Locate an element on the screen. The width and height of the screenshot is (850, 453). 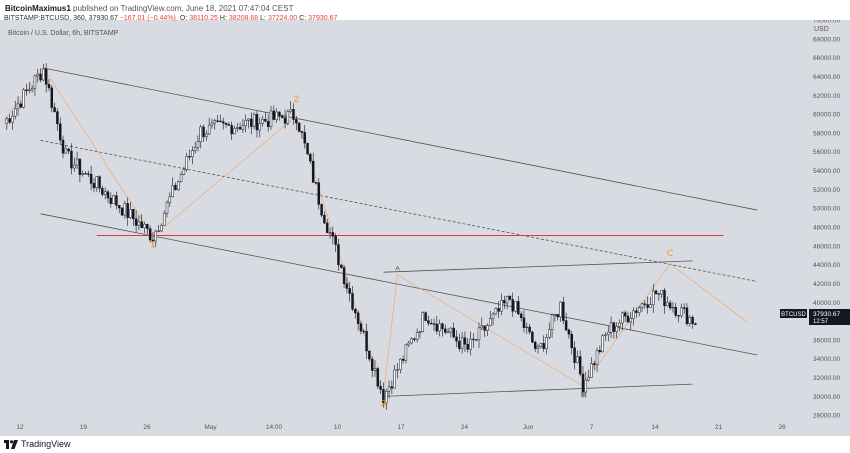
price-tick-label: 66000.00 is located at coordinates (826, 58).